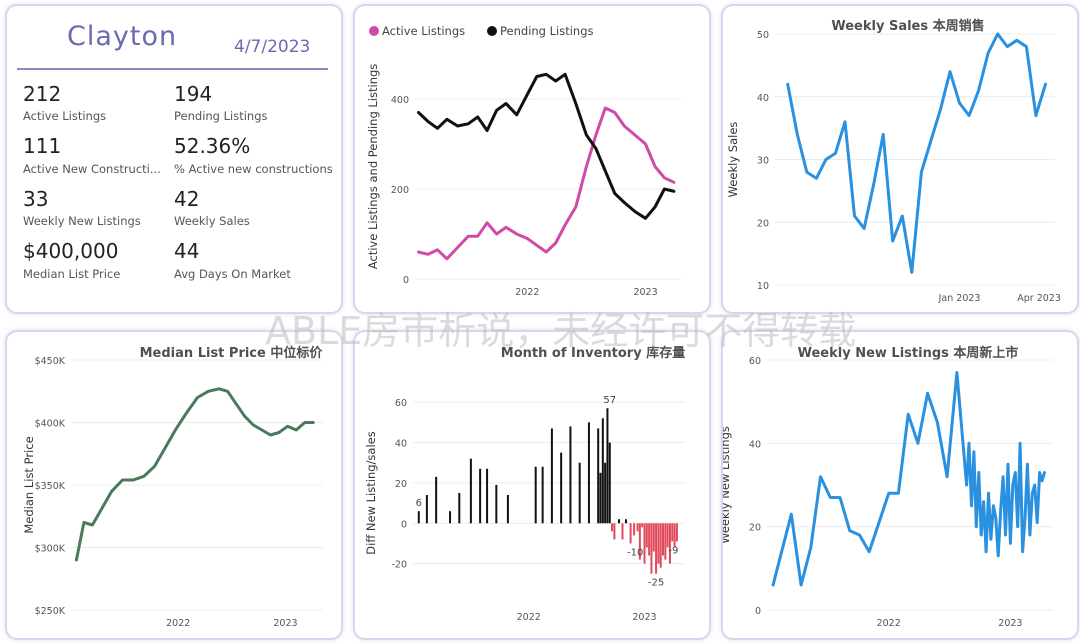  What do you see at coordinates (400, 100) in the screenshot?
I see `y-tick-label: 400` at bounding box center [400, 100].